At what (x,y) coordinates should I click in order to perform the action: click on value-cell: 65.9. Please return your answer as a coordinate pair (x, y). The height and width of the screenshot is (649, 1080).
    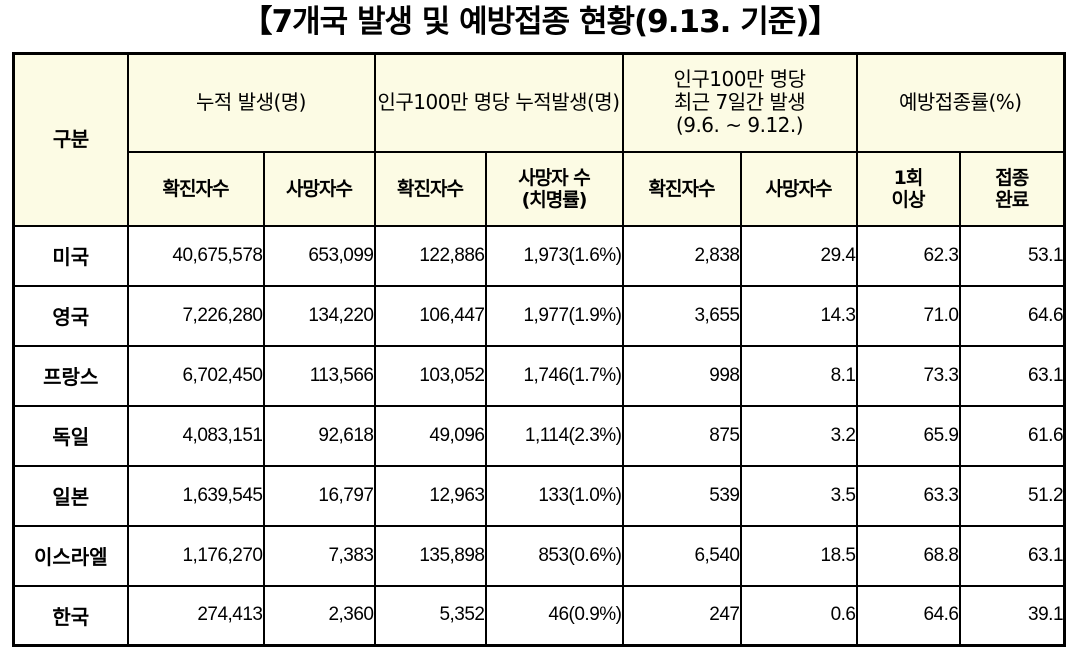
    Looking at the image, I should click on (908, 435).